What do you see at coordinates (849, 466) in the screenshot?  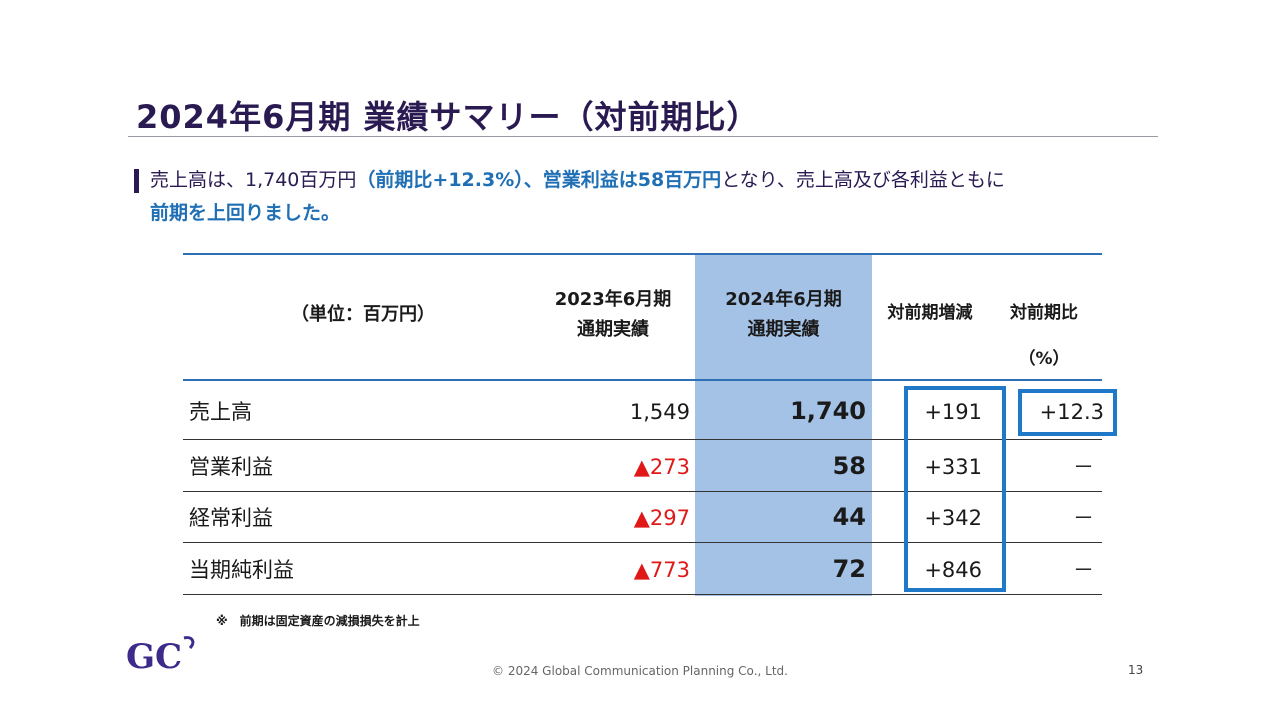 I see `row-cur-operating-income: 58` at bounding box center [849, 466].